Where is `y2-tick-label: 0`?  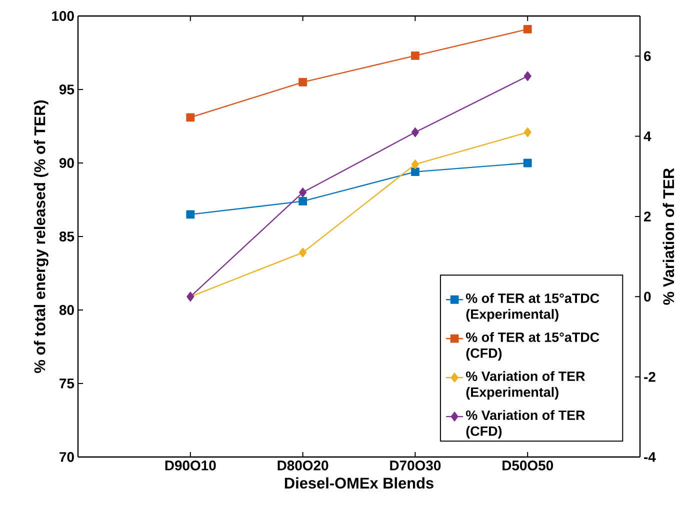
y2-tick-label: 0 is located at coordinates (647, 297).